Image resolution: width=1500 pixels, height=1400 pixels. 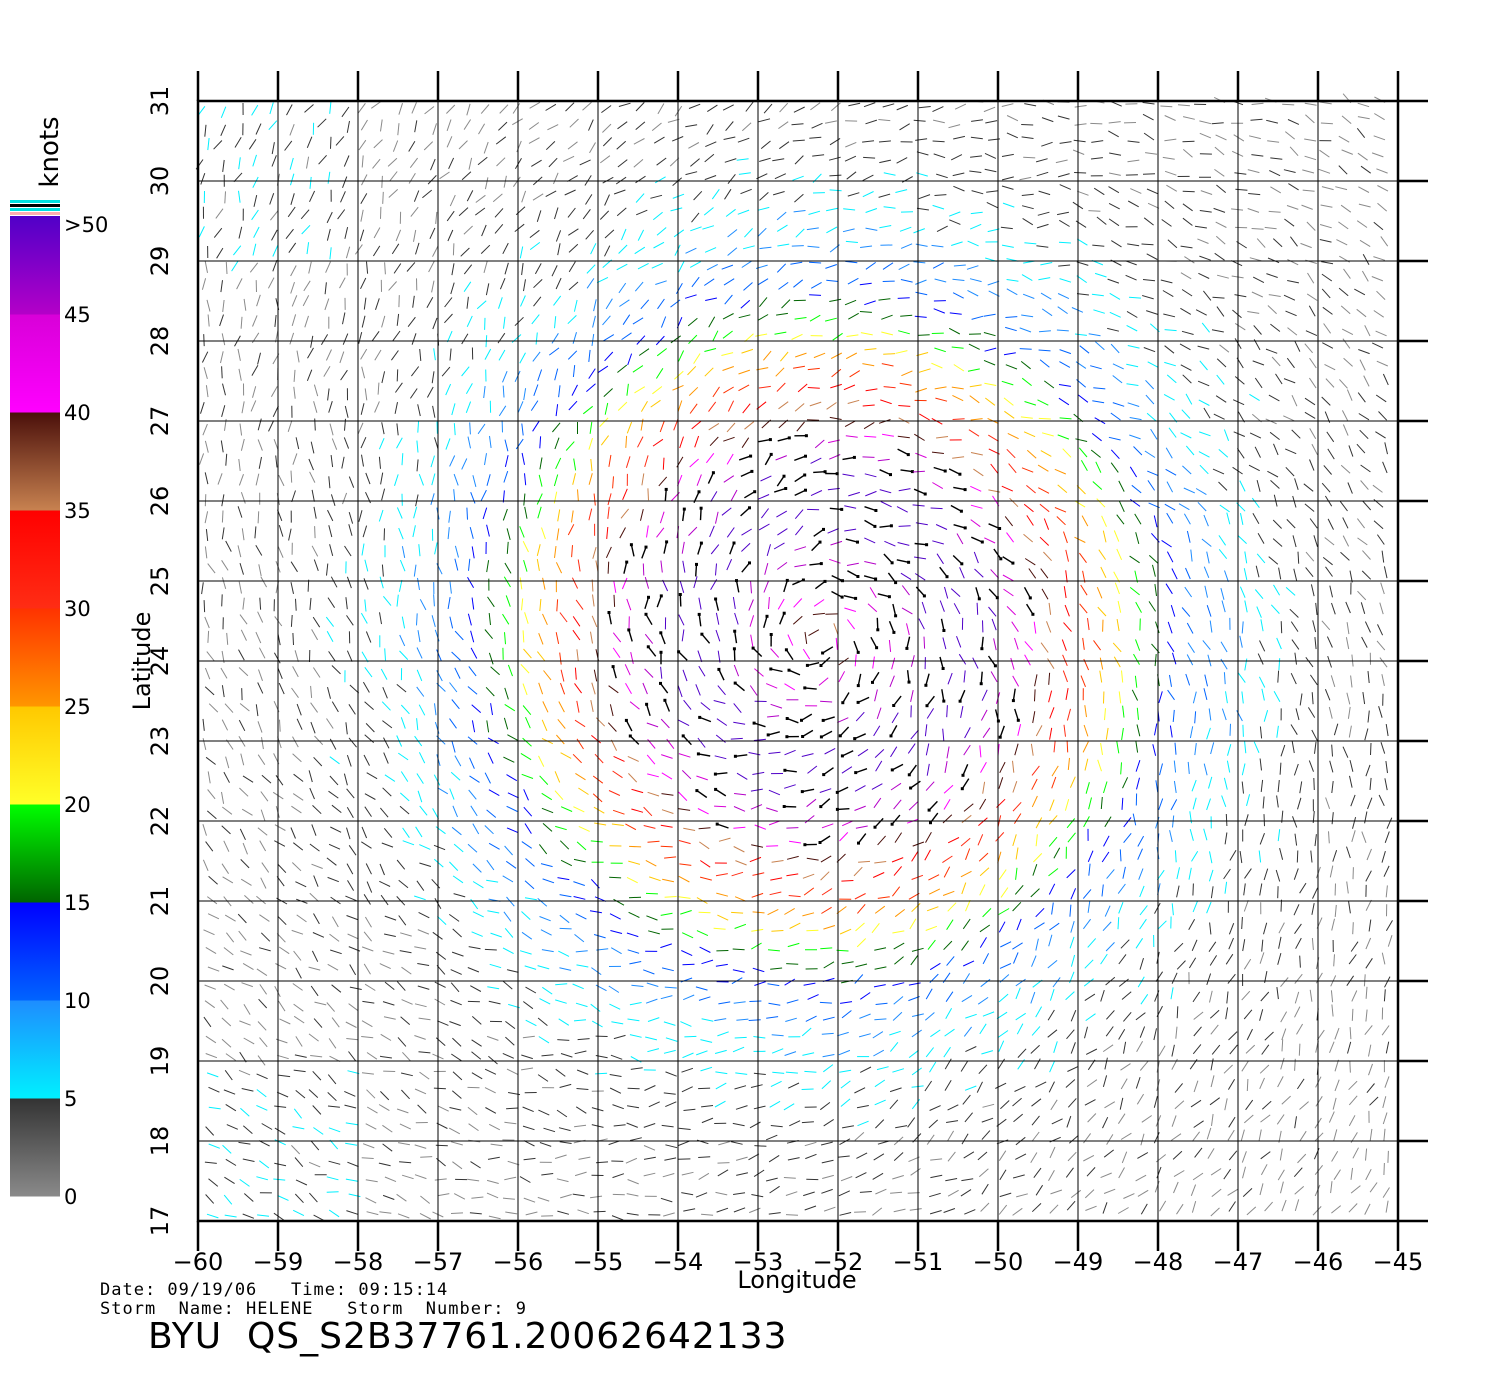 I want to click on colorbar, so click(x=35, y=698).